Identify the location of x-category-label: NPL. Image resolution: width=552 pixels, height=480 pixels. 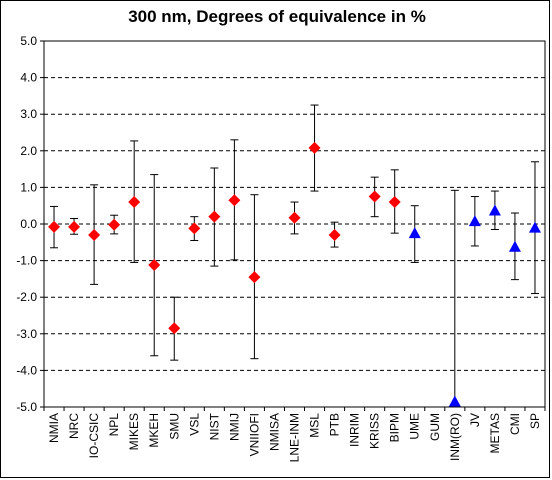
(114, 425).